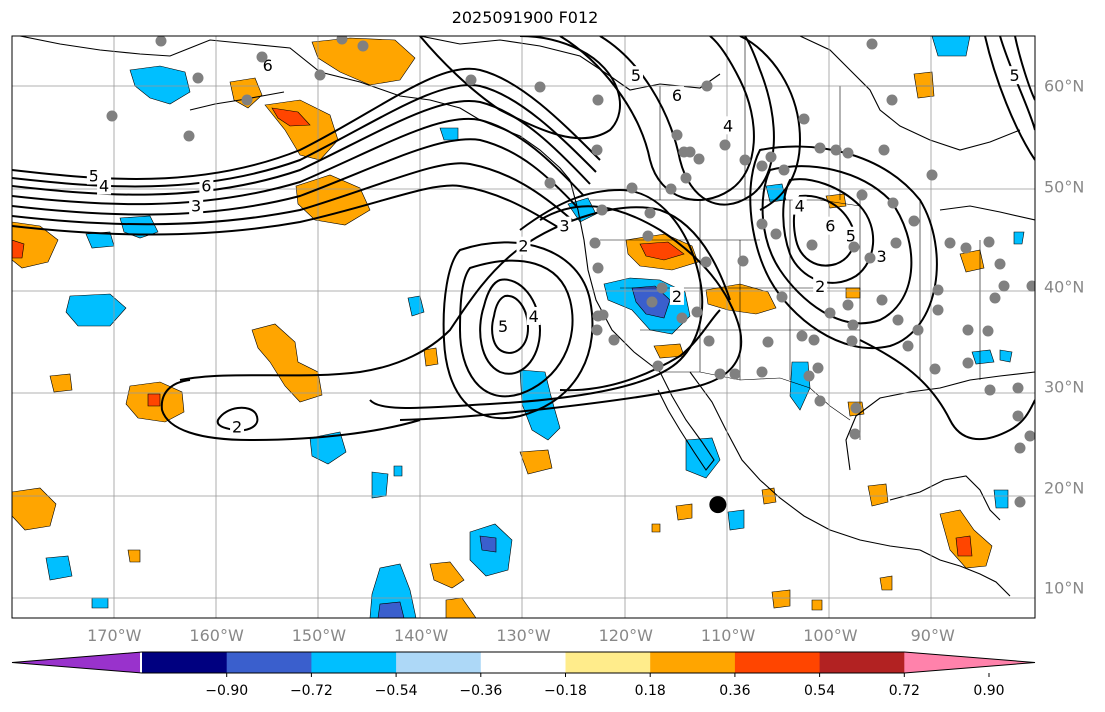  I want to click on colorbar-tick-label: −0.18, so click(565, 691).